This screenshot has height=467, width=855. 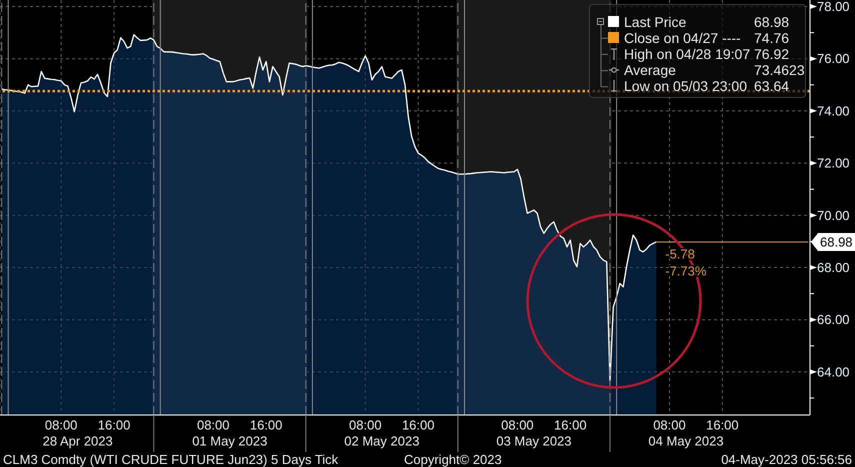 I want to click on y-tick-label: 68.00, so click(x=833, y=268).